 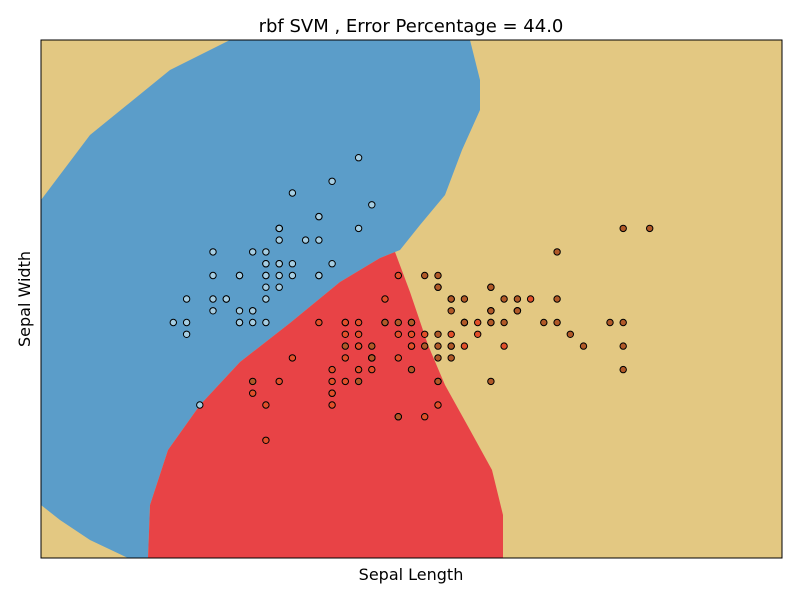 I want to click on chart-title: rbf SVM , Error Percentage = 44.0, so click(x=411, y=26).